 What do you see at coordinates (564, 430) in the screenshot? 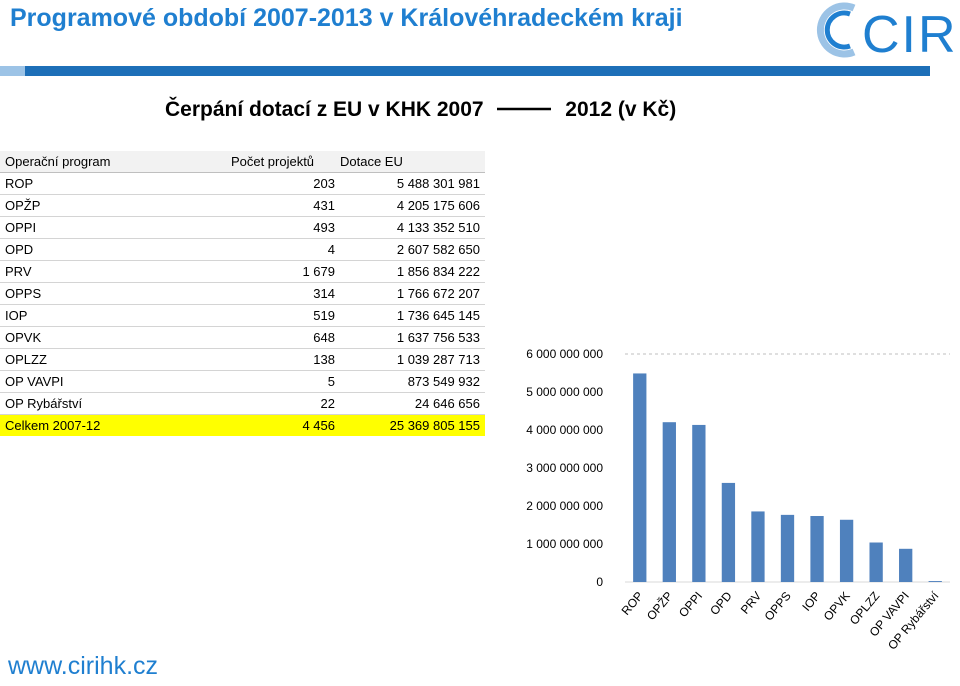
I see `y-tick-label: 4 000 000 000` at bounding box center [564, 430].